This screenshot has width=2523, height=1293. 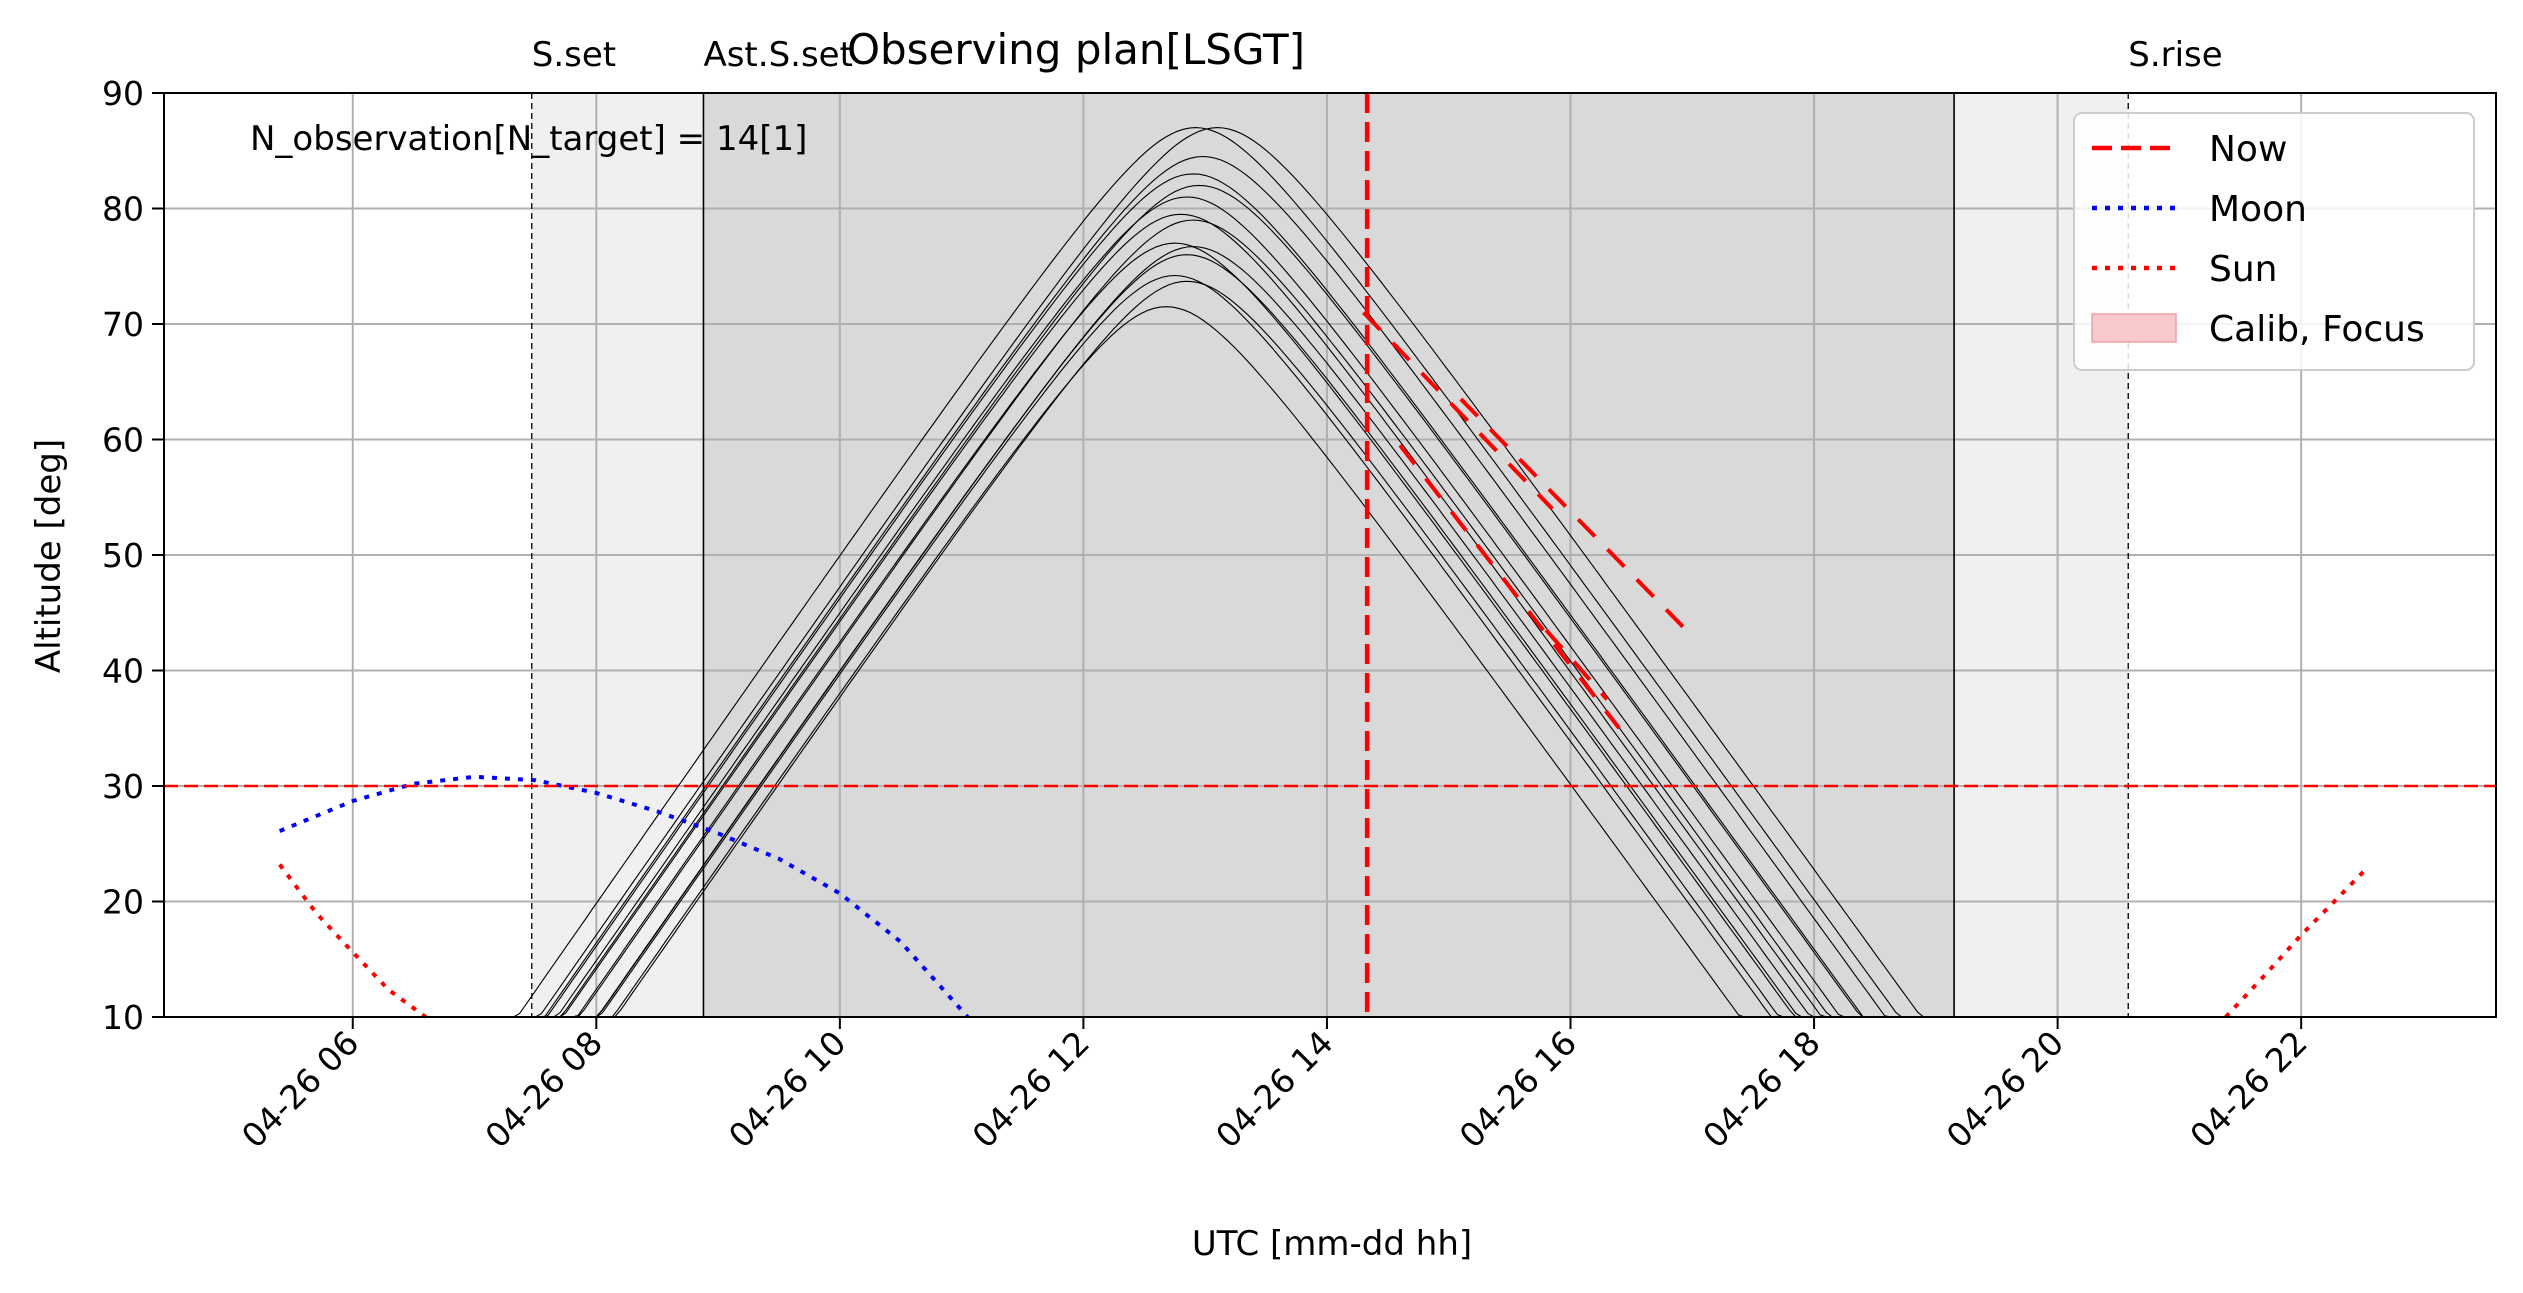 What do you see at coordinates (1332, 1244) in the screenshot?
I see `x-axis-label: UTC [mm-dd hh]` at bounding box center [1332, 1244].